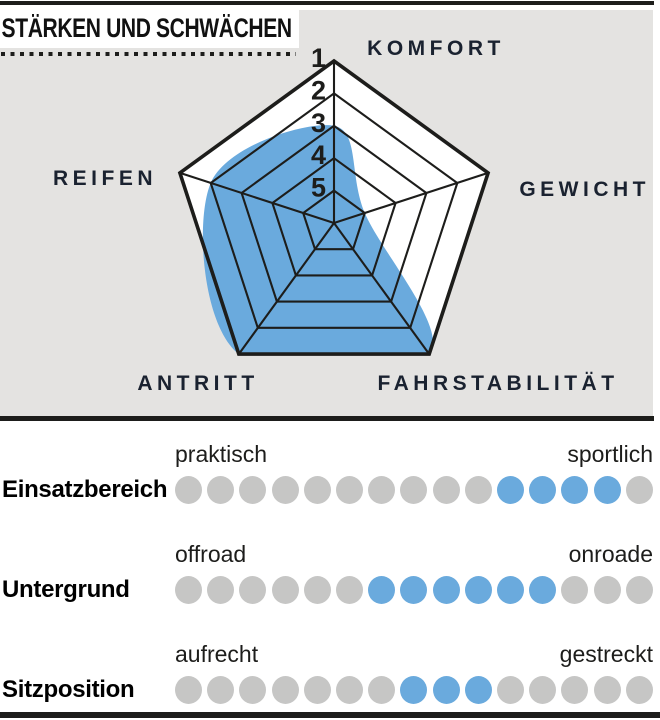 The image size is (660, 720). What do you see at coordinates (197, 383) in the screenshot?
I see `radar-axis-label: ANTRITT` at bounding box center [197, 383].